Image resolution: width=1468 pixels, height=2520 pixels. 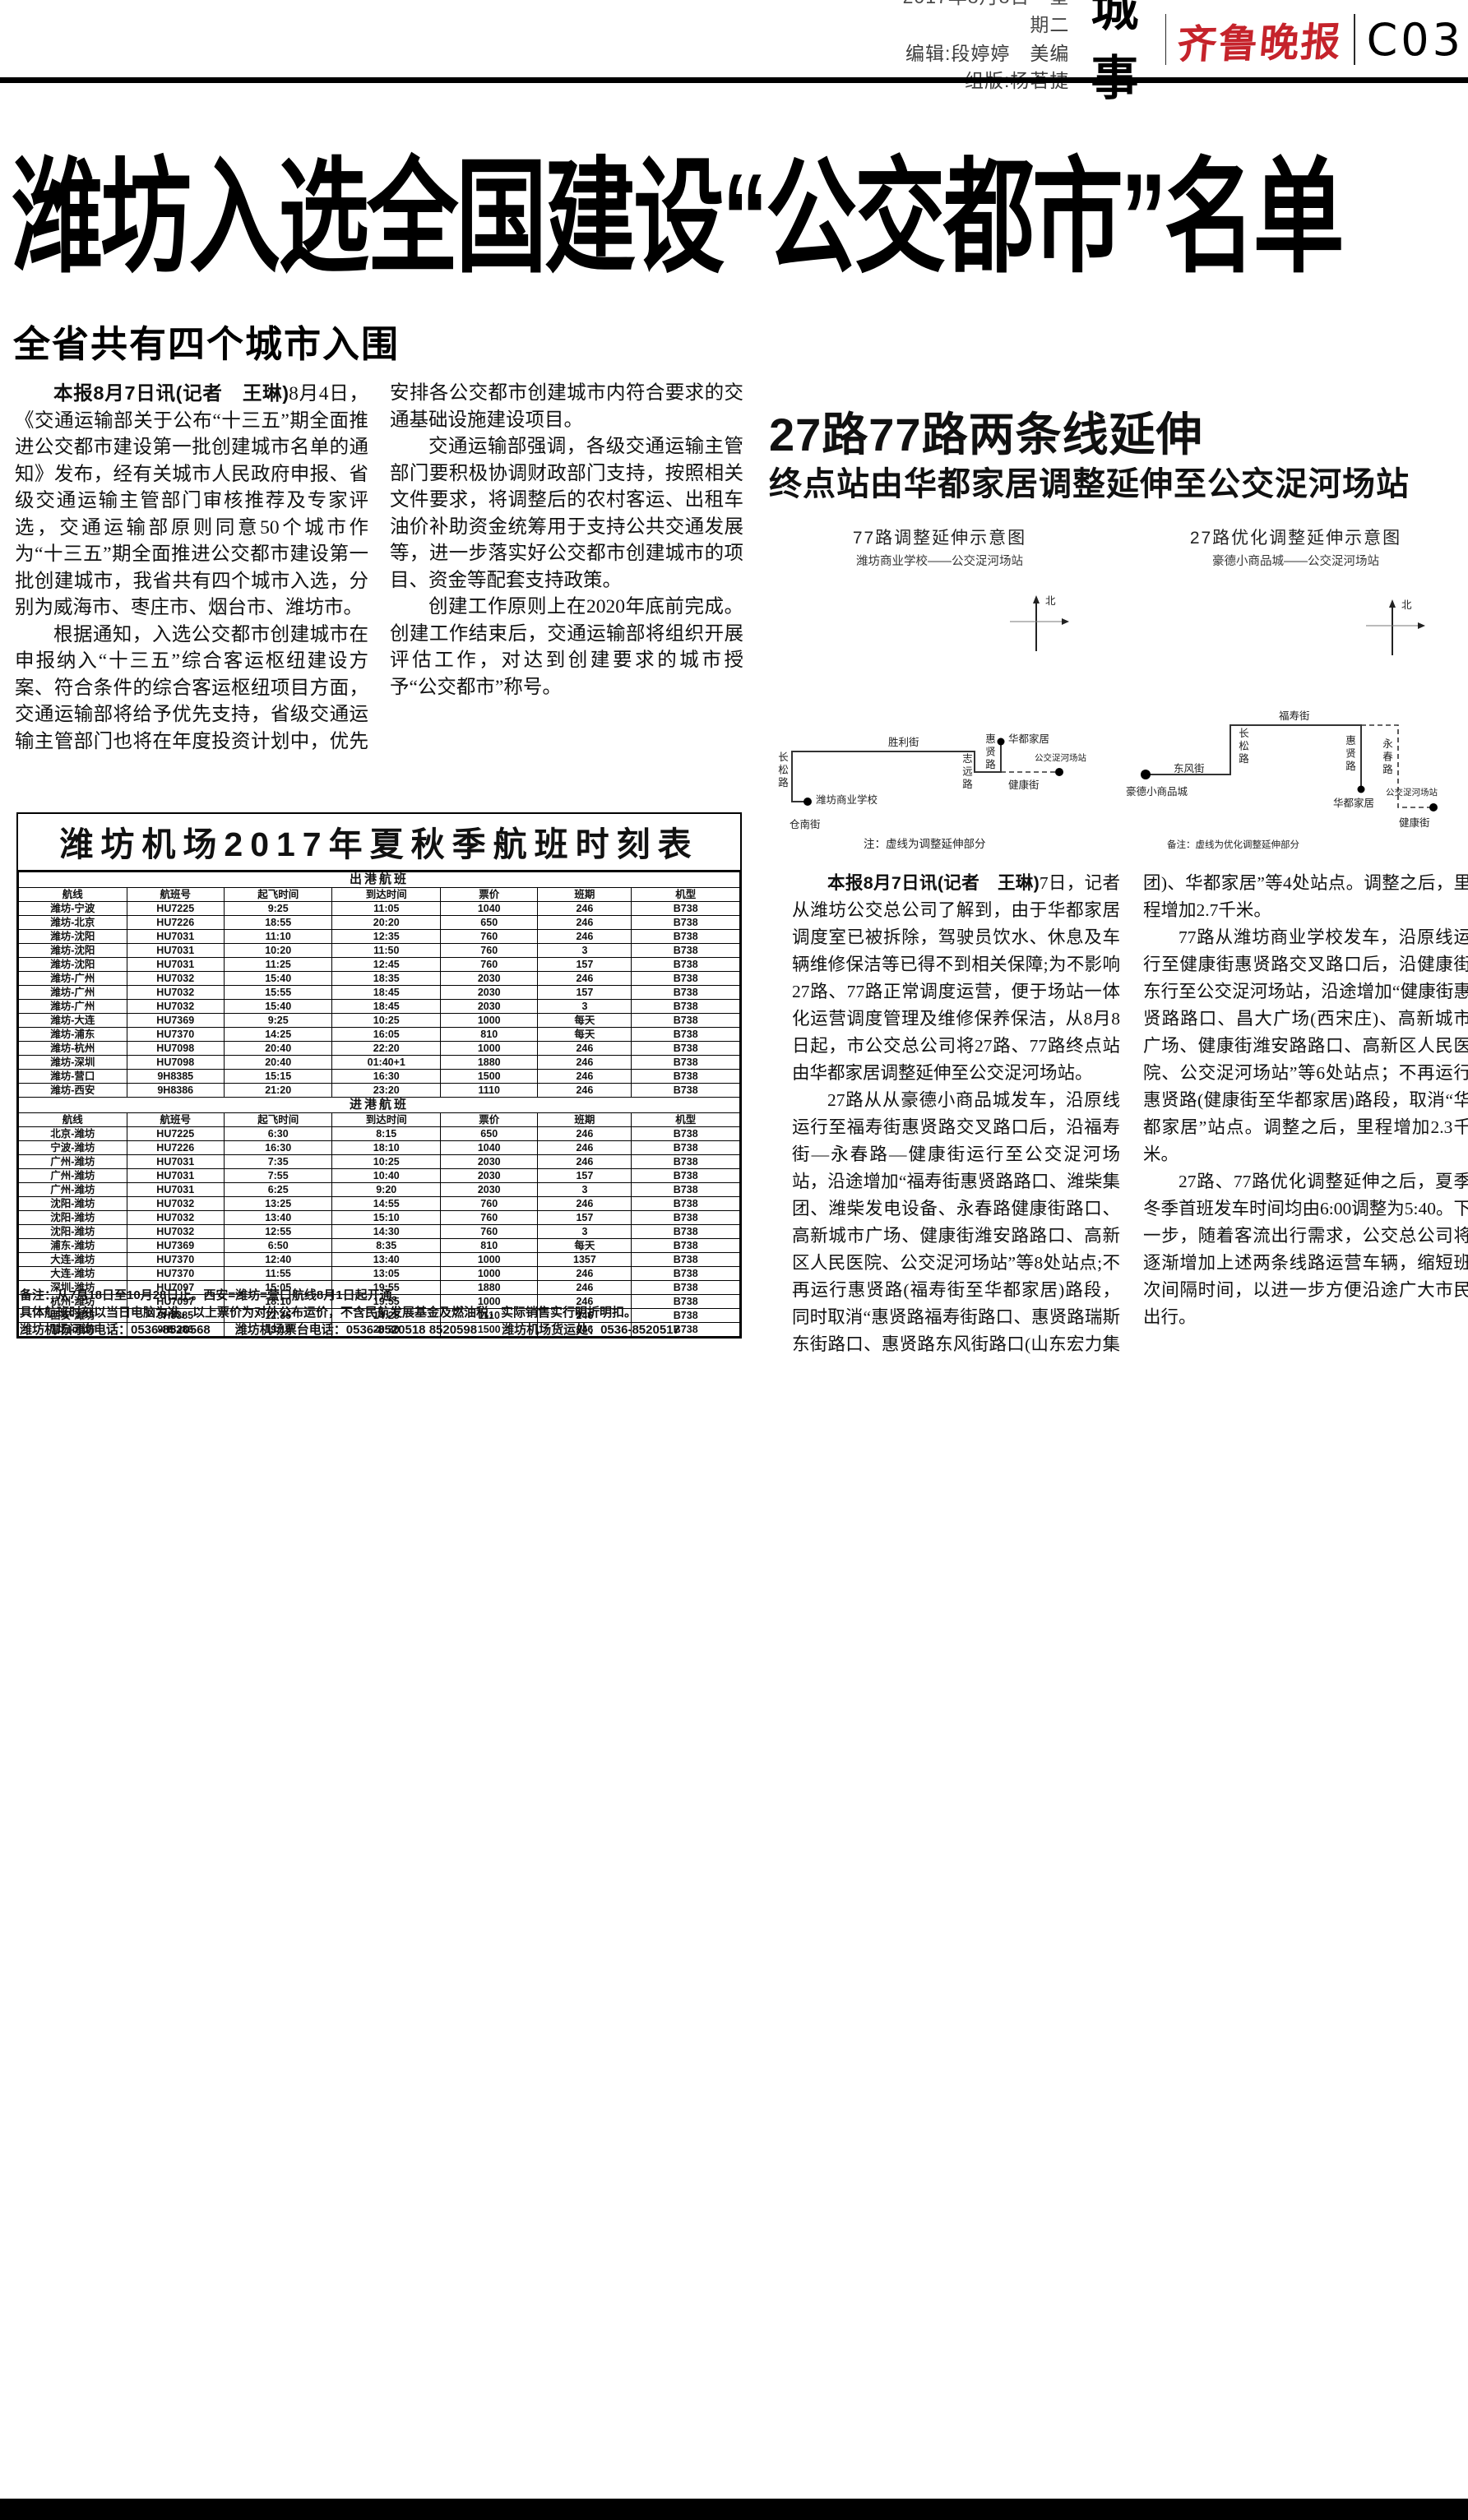 What do you see at coordinates (379, 1217) in the screenshot?
I see `table-row: 沈阳-潍坊 HU7032 13:40 15:10 760 157 B738` at bounding box center [379, 1217].